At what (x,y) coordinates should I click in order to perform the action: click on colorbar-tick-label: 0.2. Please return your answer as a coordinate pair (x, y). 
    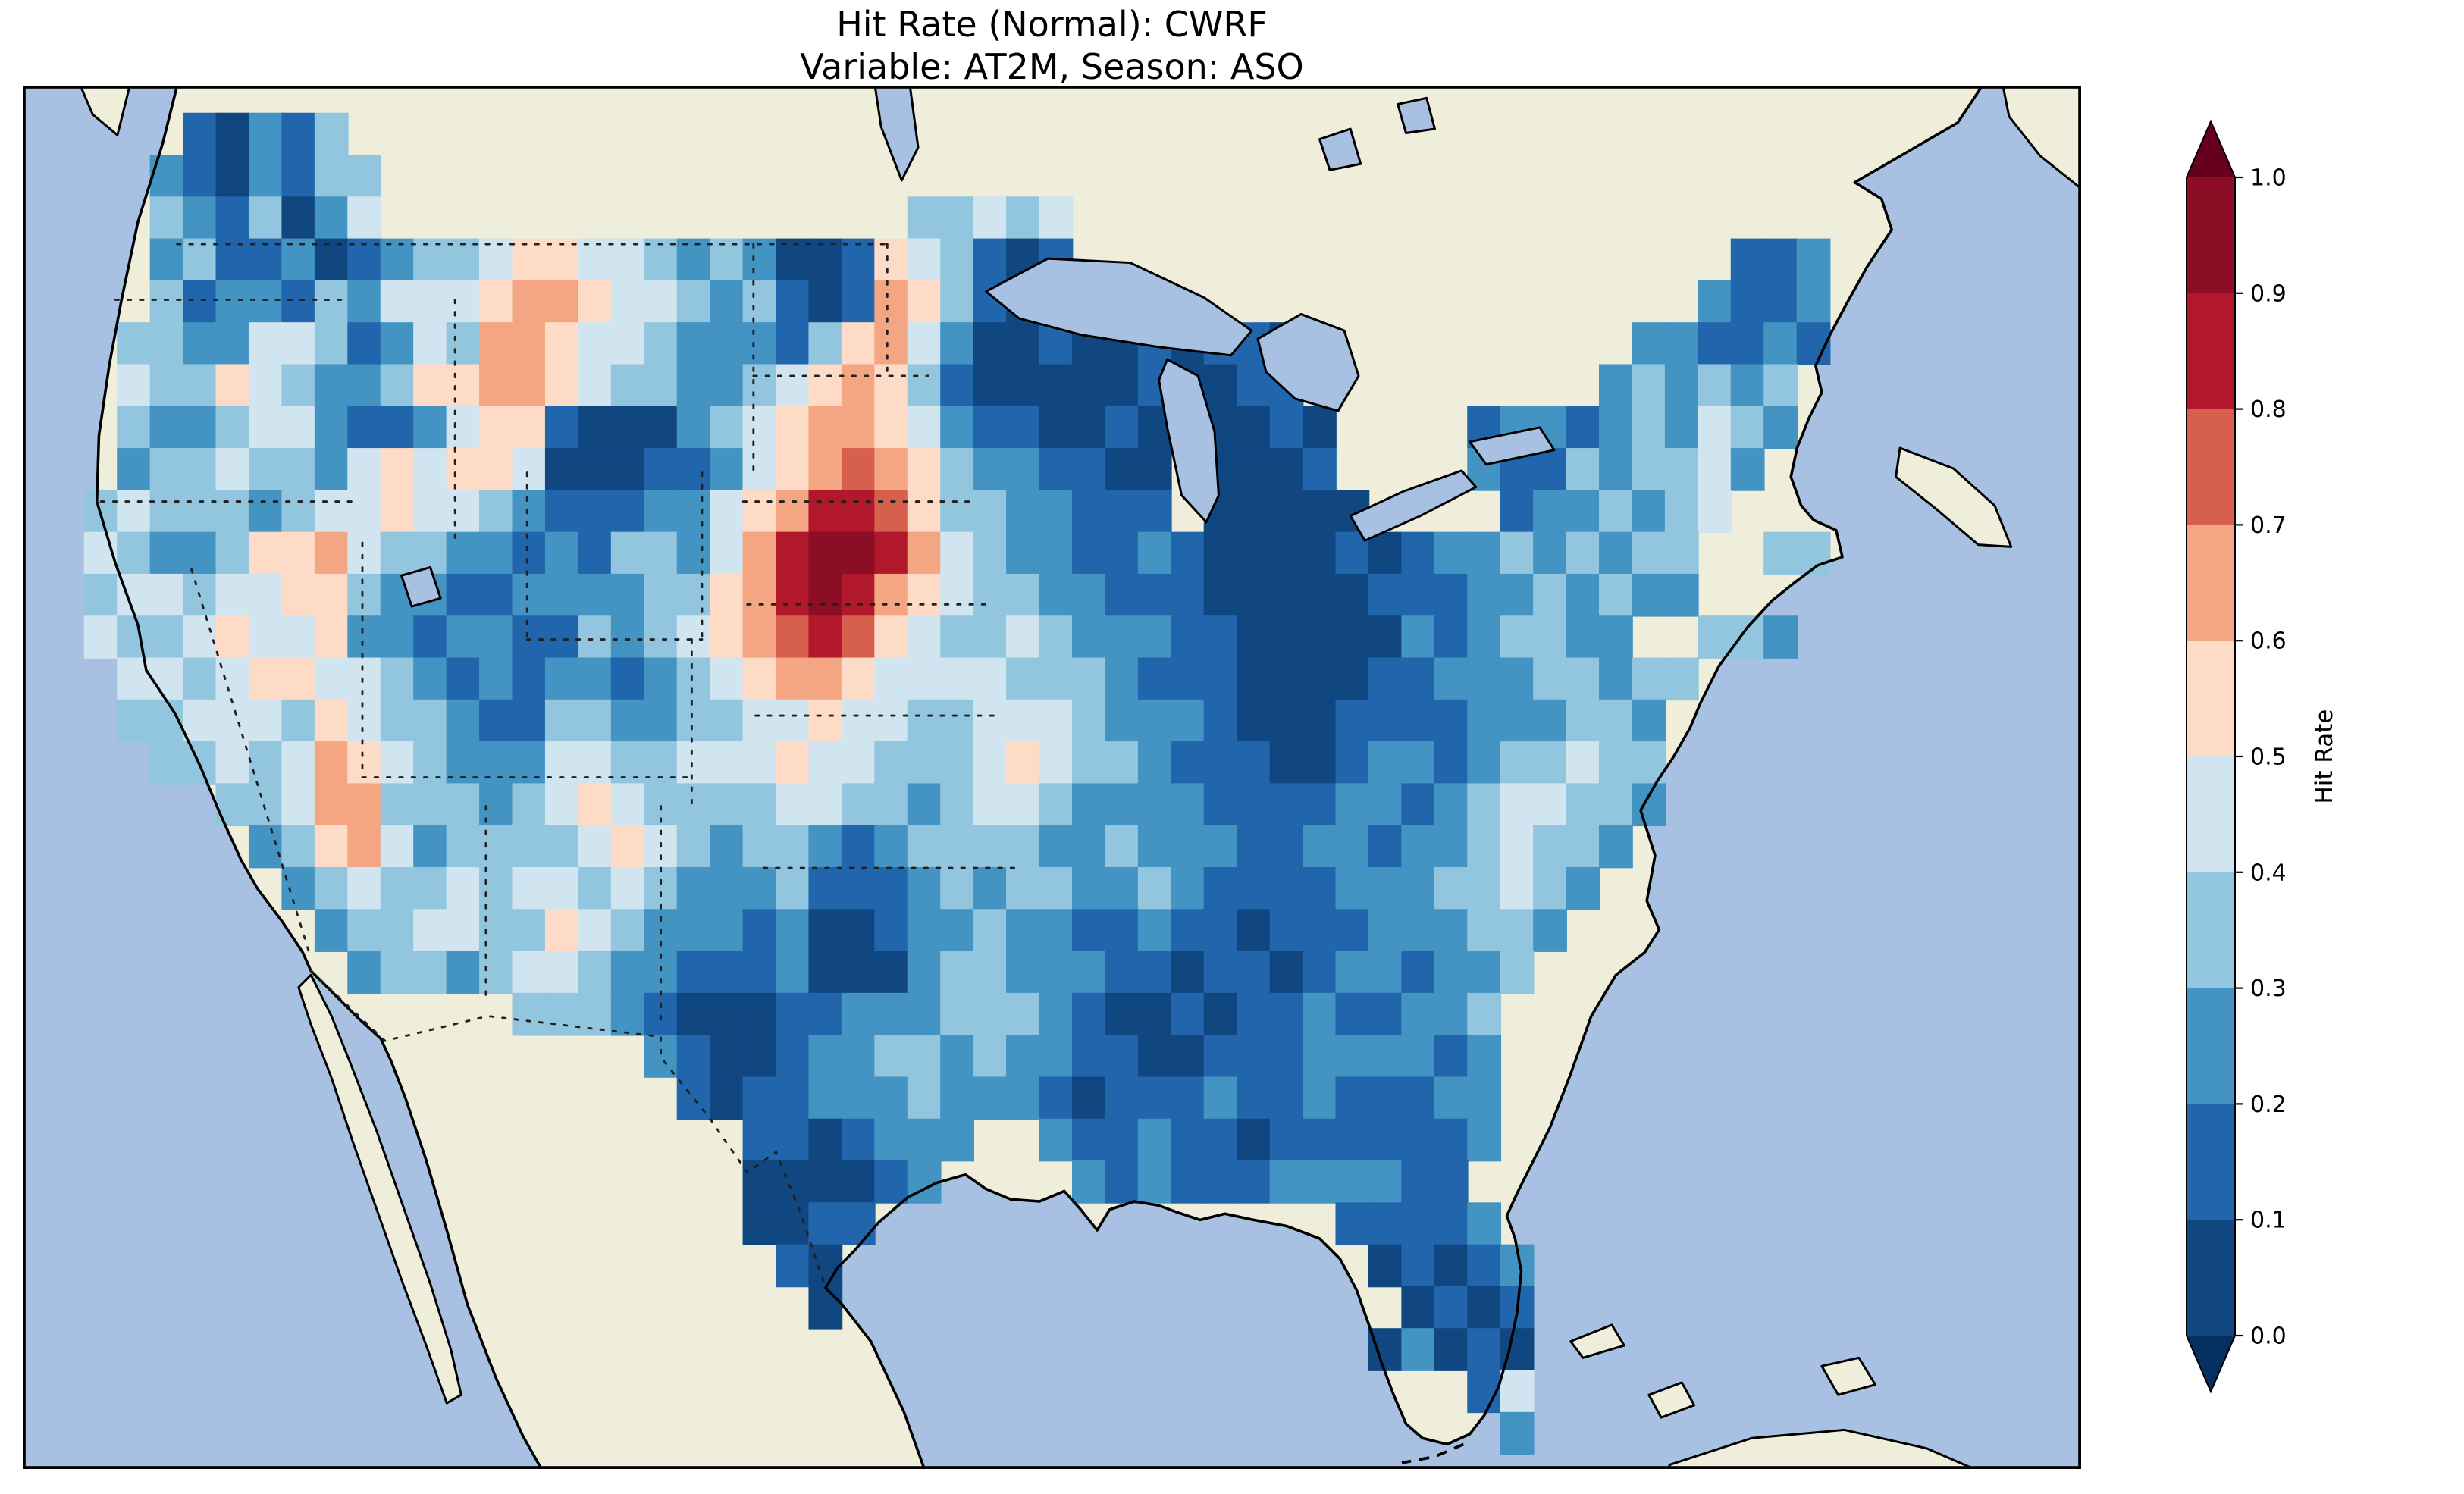
    Looking at the image, I should click on (2268, 1105).